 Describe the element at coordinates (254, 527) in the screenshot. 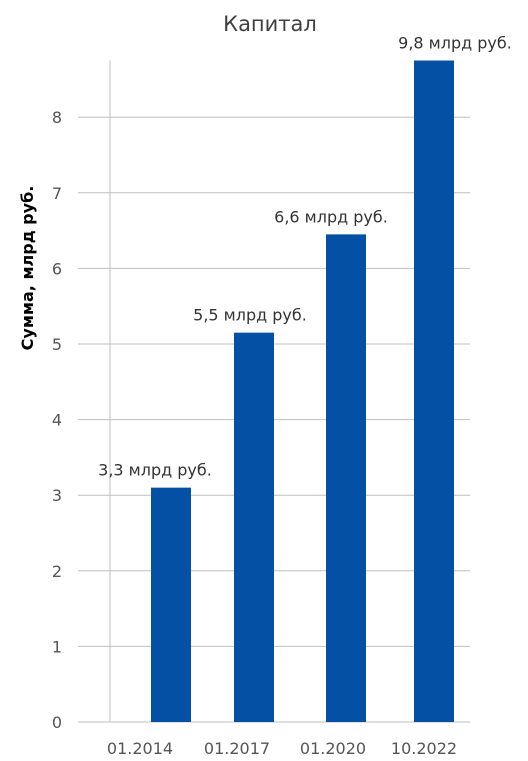

I see `bar-01.2017` at that location.